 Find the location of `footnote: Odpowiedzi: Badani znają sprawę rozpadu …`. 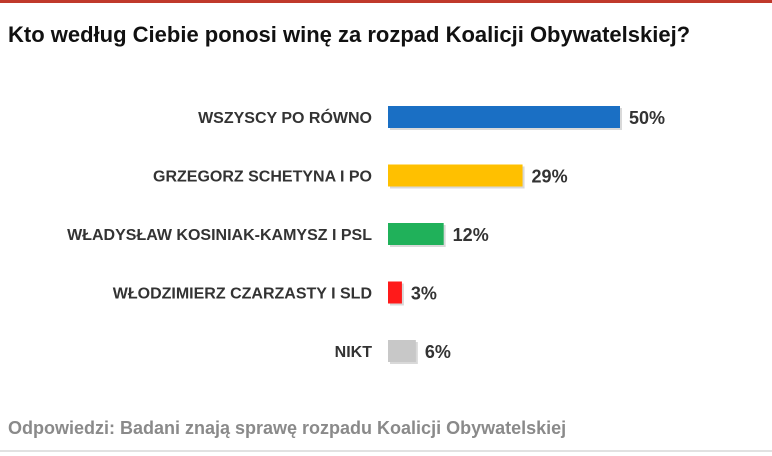

footnote: Odpowiedzi: Badani znają sprawę rozpadu … is located at coordinates (287, 428).